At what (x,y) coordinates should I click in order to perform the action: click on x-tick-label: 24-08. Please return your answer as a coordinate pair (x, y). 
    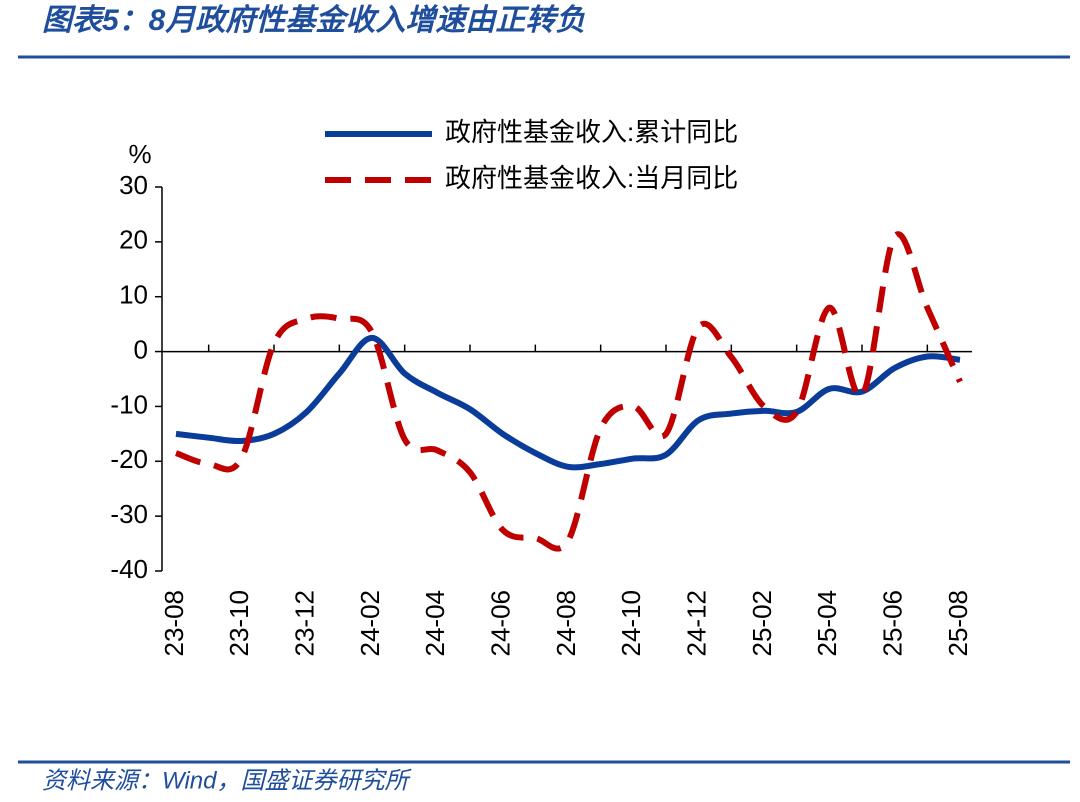
    Looking at the image, I should click on (566, 623).